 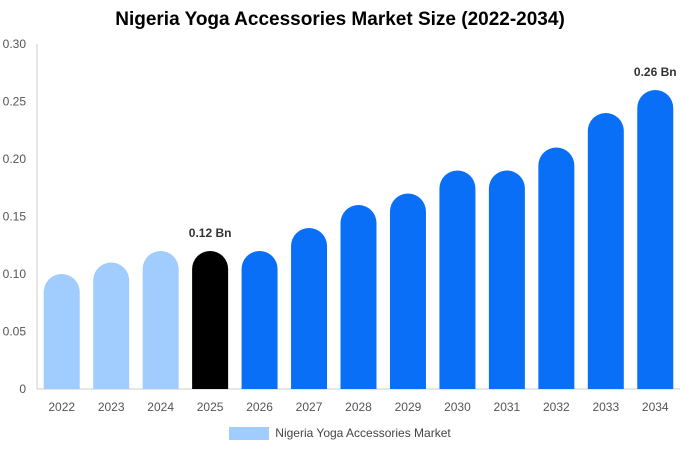 What do you see at coordinates (15, 159) in the screenshot?
I see `y-tick-label: 0.20` at bounding box center [15, 159].